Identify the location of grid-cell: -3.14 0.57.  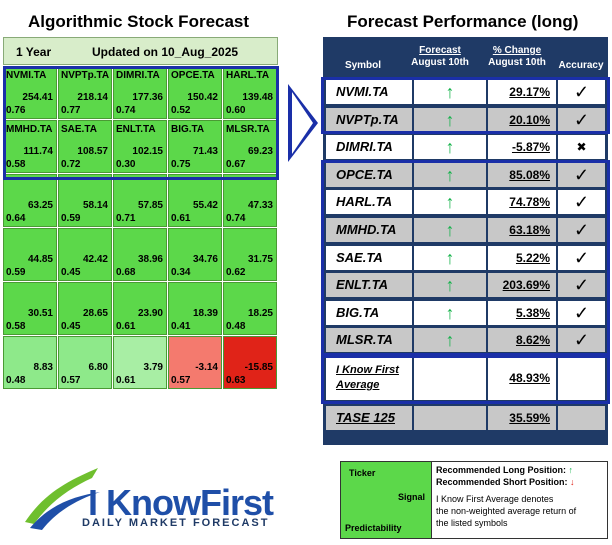
(195, 362).